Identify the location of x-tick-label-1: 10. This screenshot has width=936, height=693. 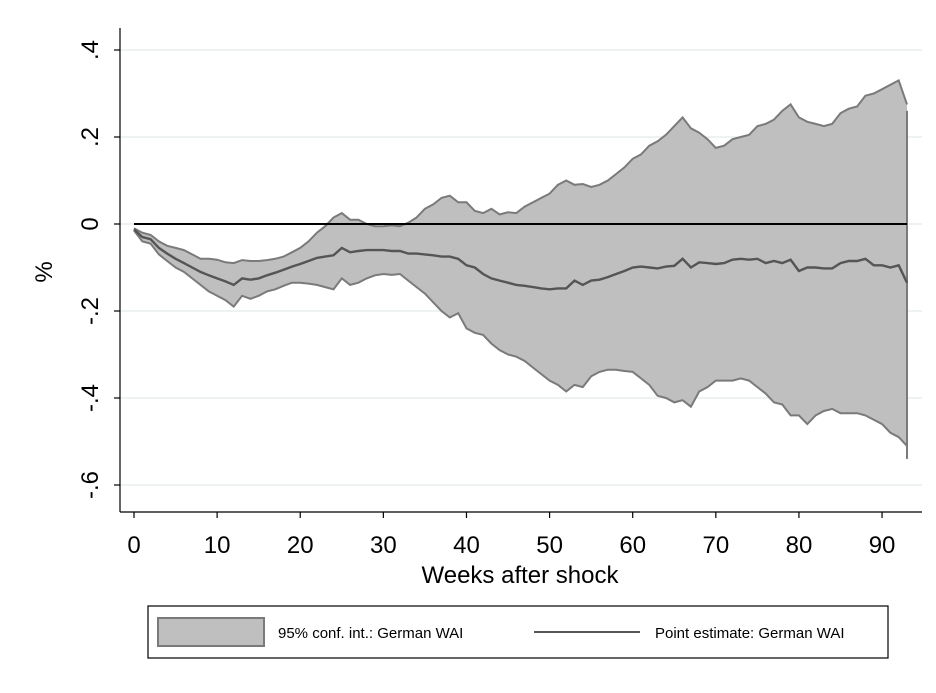
(217, 545).